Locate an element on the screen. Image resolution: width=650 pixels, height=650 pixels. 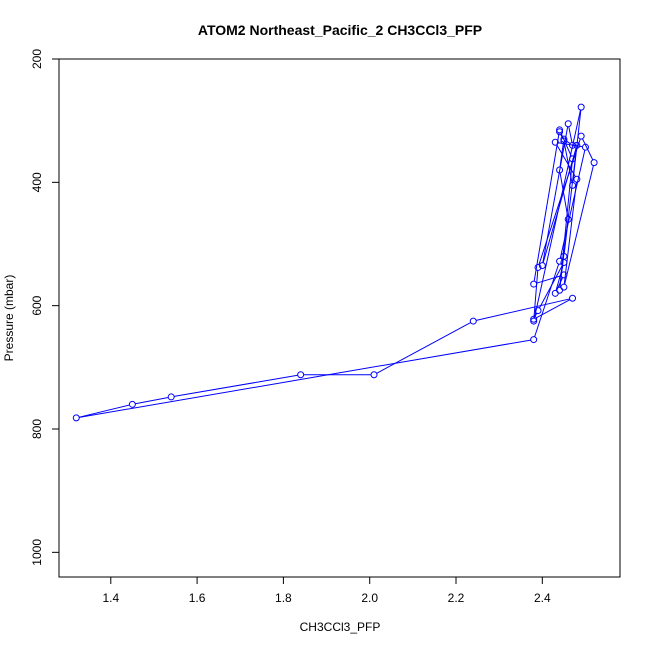
y-tick-label: 400 is located at coordinates (37, 182).